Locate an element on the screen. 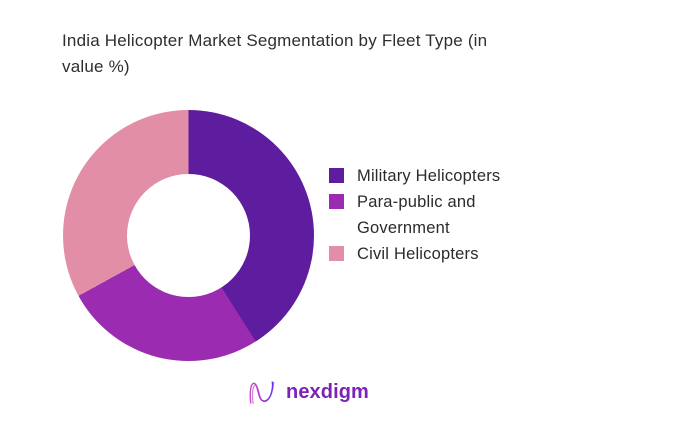 The height and width of the screenshot is (443, 674). nexdigm-n-wave-icon is located at coordinates (262, 392).